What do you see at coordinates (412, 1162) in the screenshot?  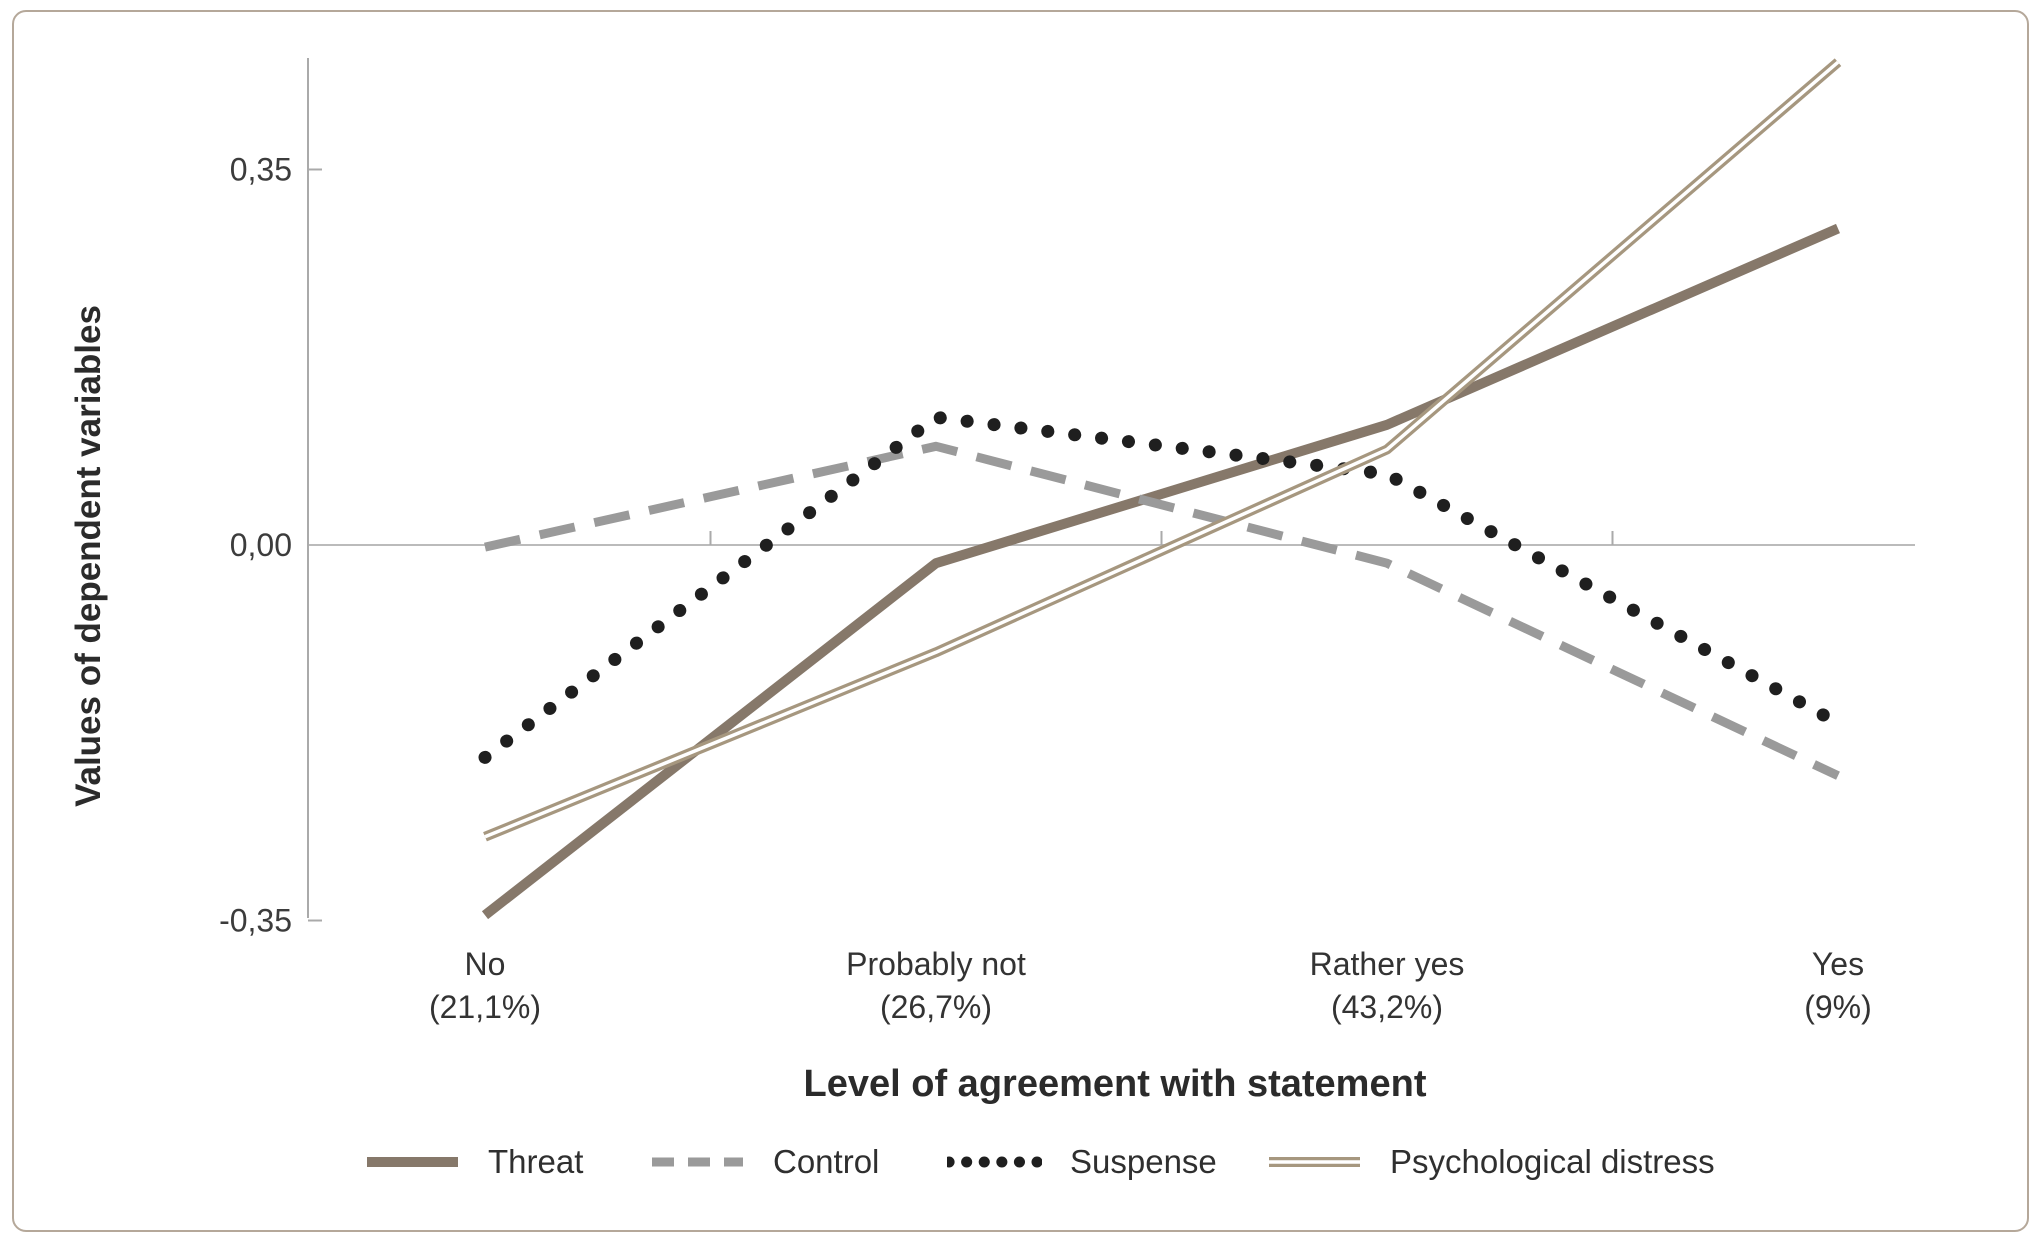 I see `legend-swatch-solid-thick` at bounding box center [412, 1162].